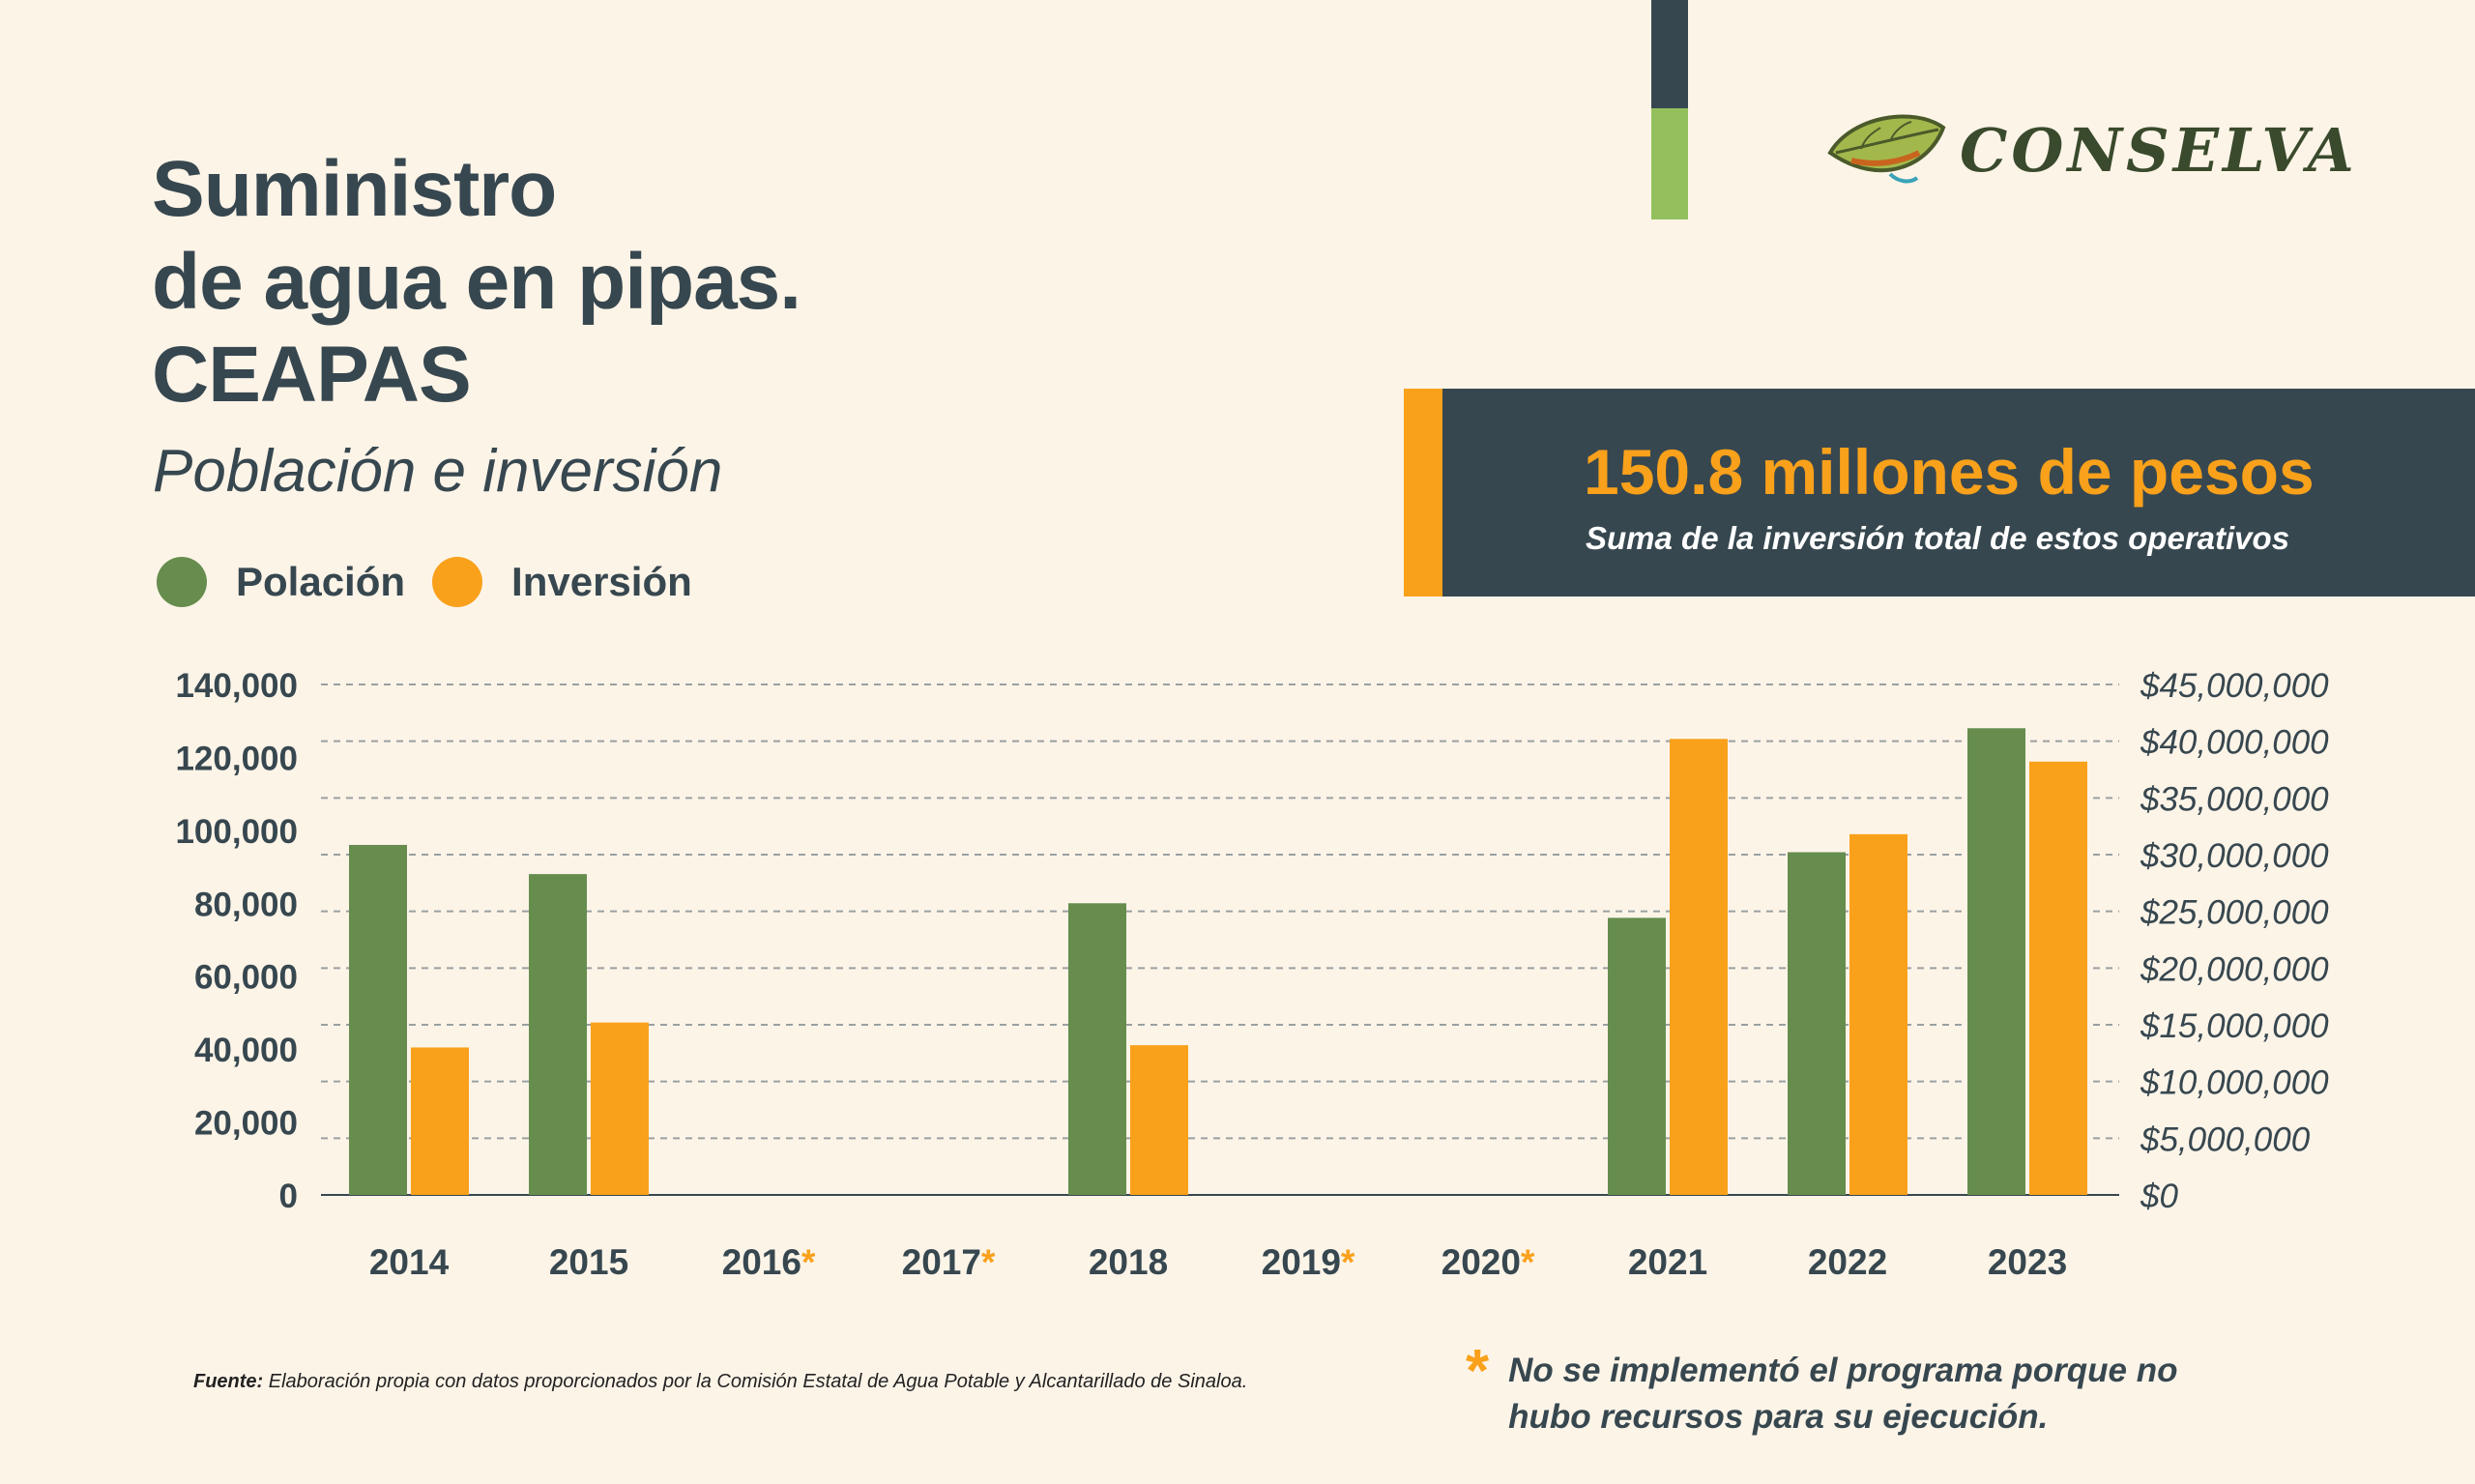 This screenshot has width=2475, height=1484. Describe the element at coordinates (246, 1124) in the screenshot. I see `y-left-tick-label: 20,000` at that location.